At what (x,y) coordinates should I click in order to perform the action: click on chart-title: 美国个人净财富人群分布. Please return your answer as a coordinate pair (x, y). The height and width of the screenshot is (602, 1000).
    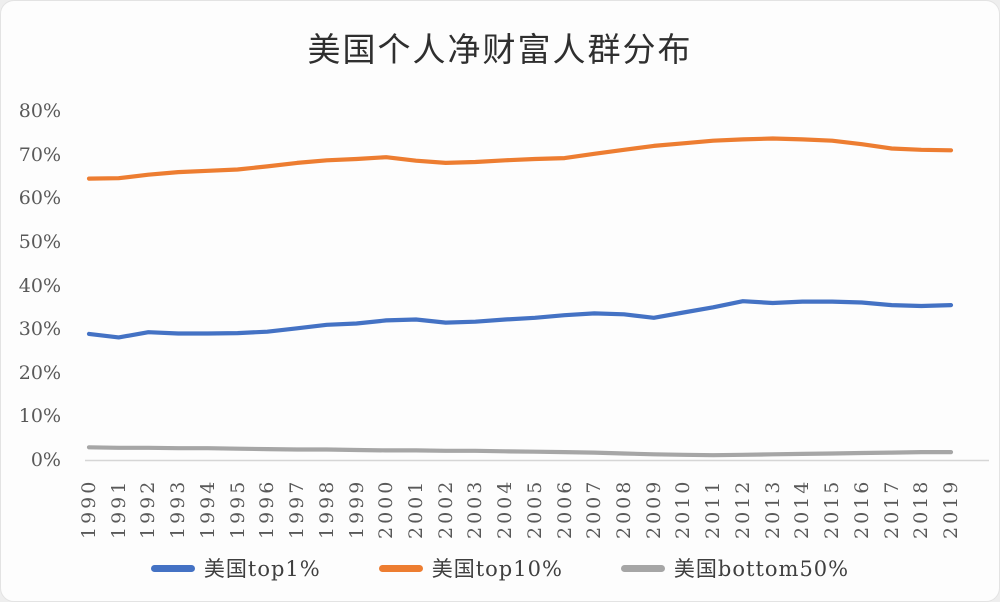
    Looking at the image, I should click on (500, 49).